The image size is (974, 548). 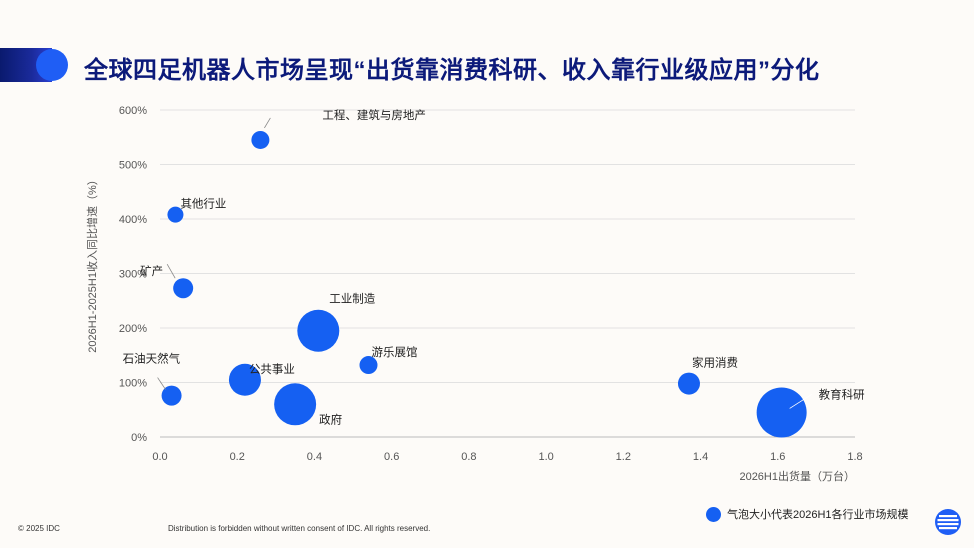 What do you see at coordinates (133, 275) in the screenshot?
I see `y-tick-label: 300%` at bounding box center [133, 275].